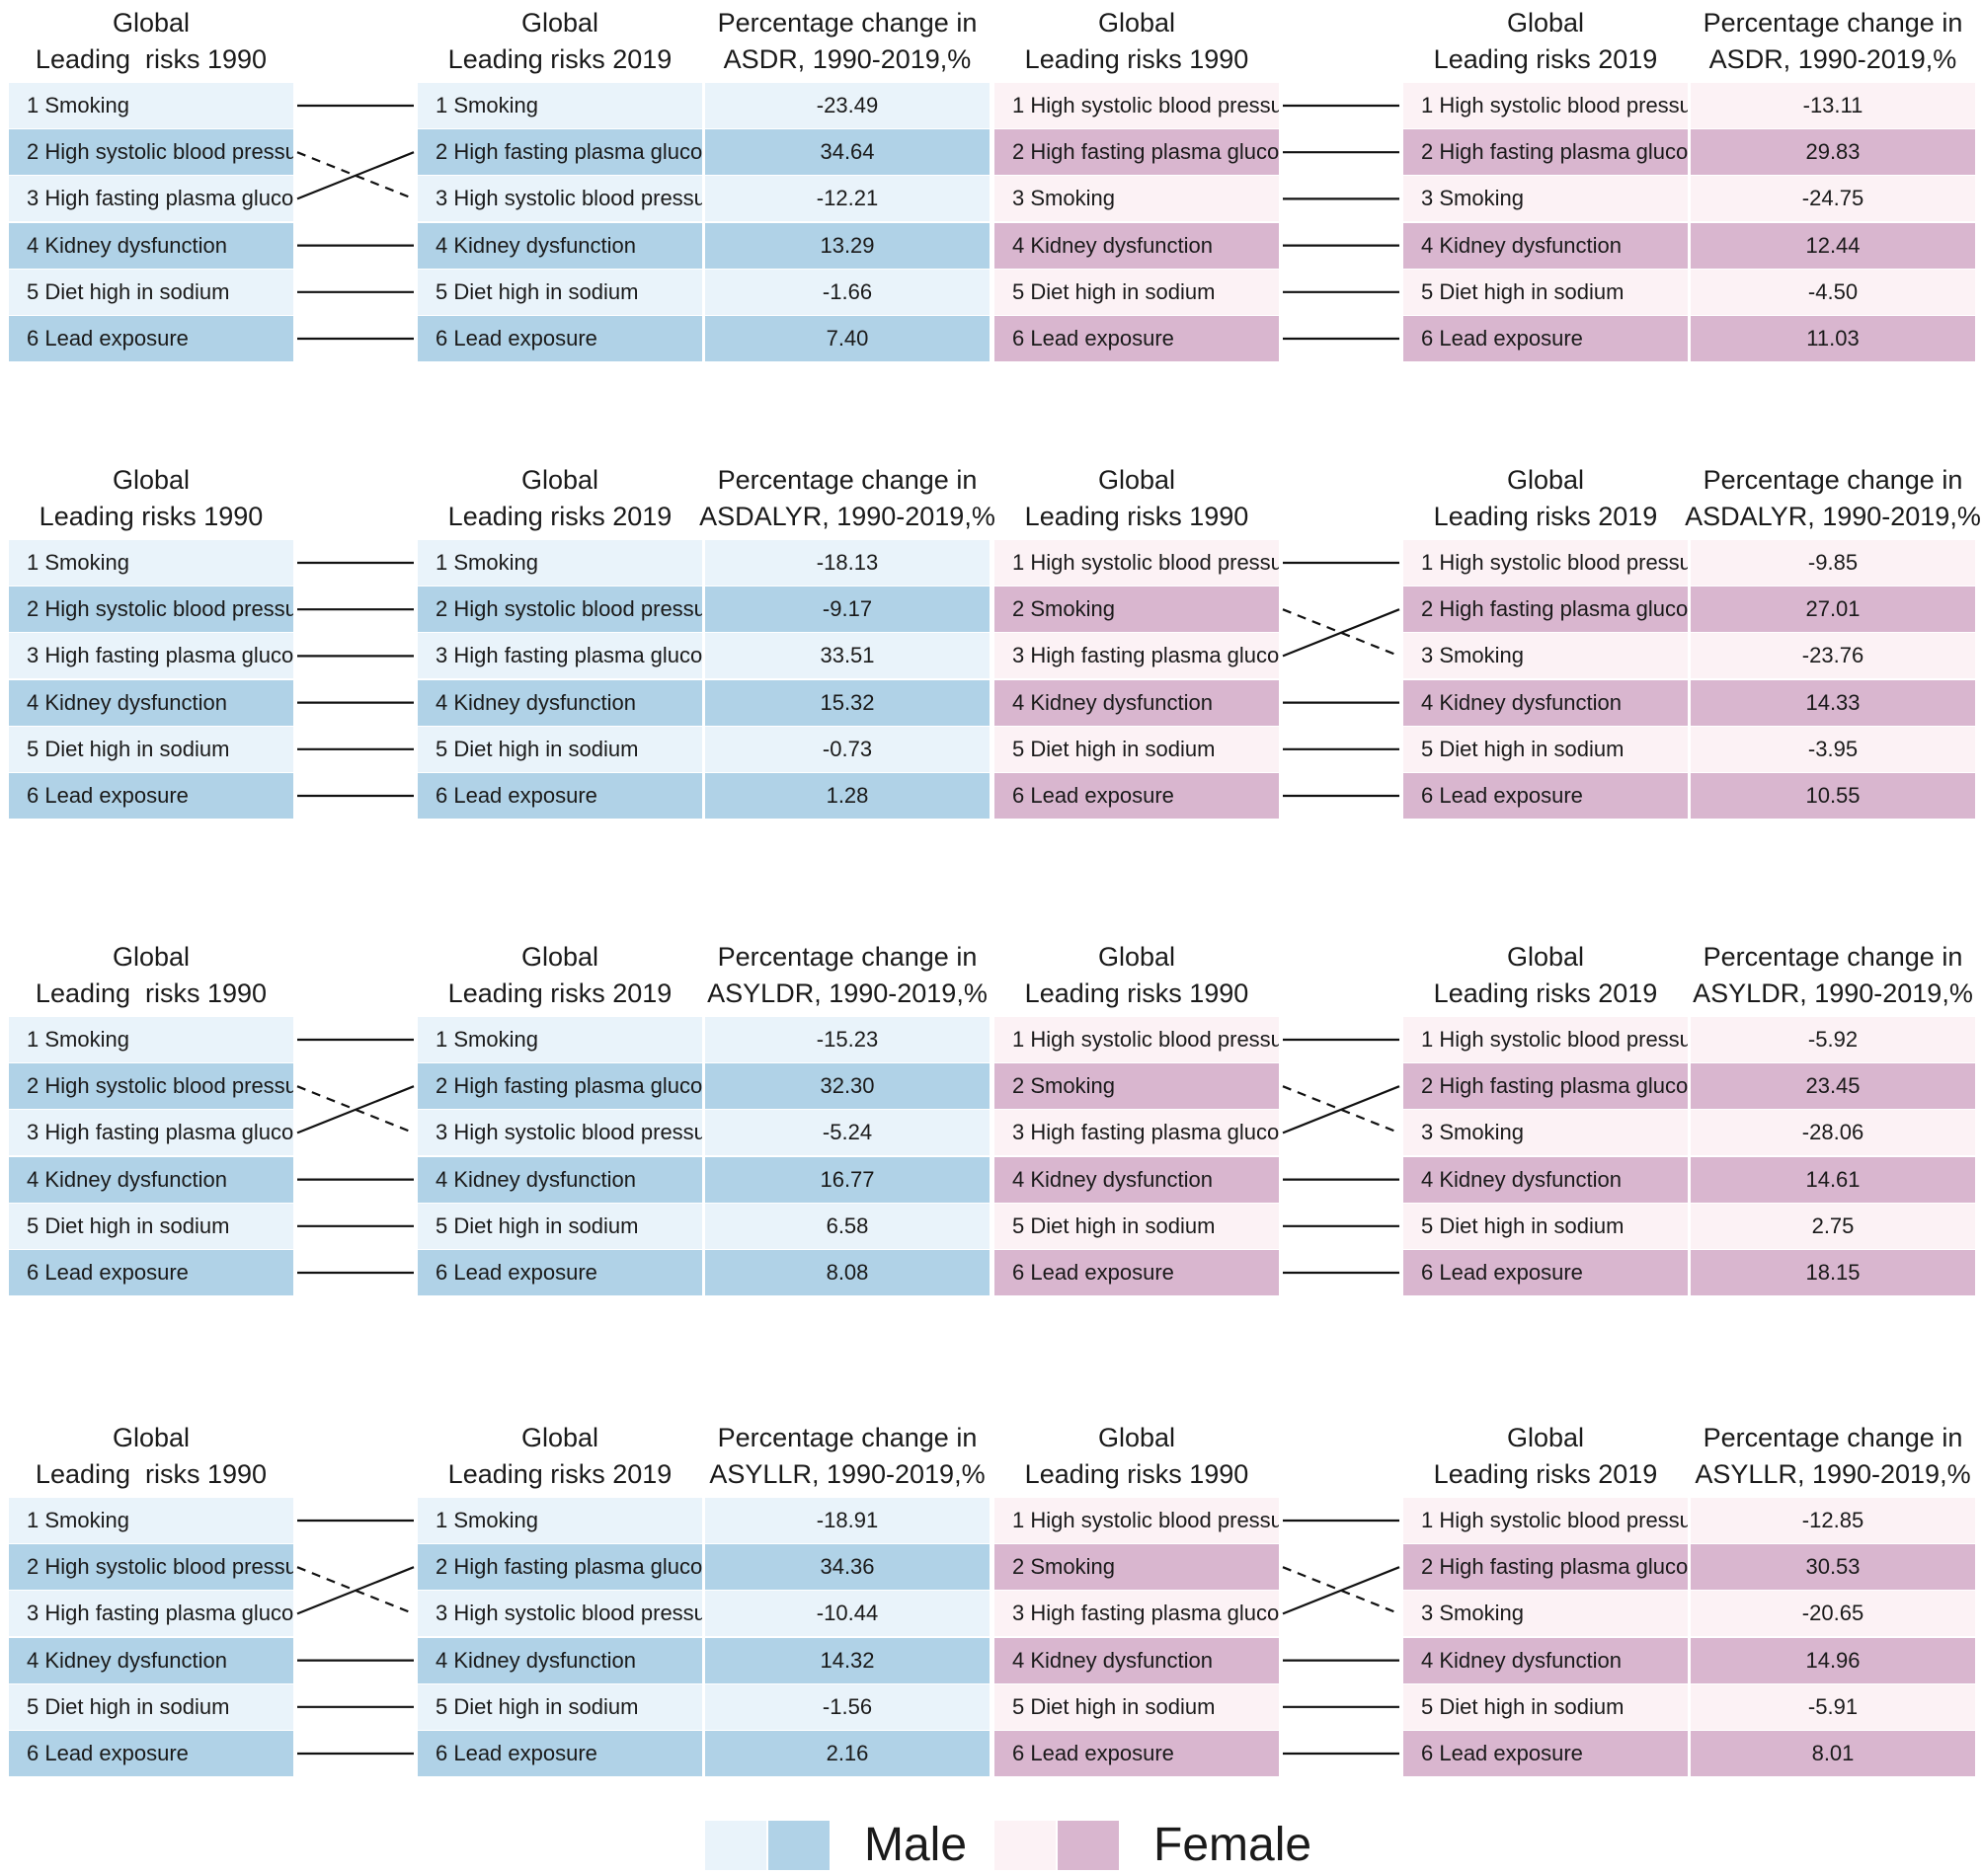 This screenshot has width=1982, height=1876. Describe the element at coordinates (1546, 199) in the screenshot. I see `risk-2019-cell: 3 Smoking` at that location.